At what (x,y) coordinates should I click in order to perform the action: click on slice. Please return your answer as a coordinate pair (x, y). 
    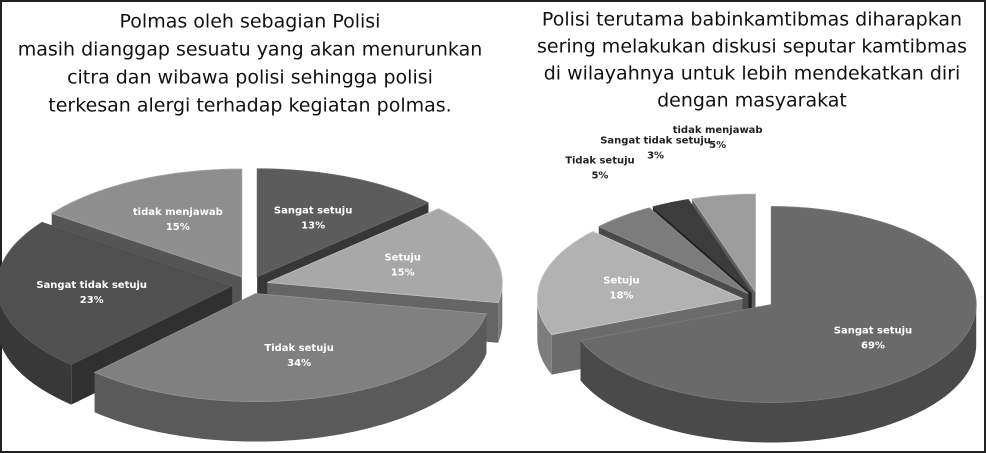
    Looking at the image, I should click on (290, 367).